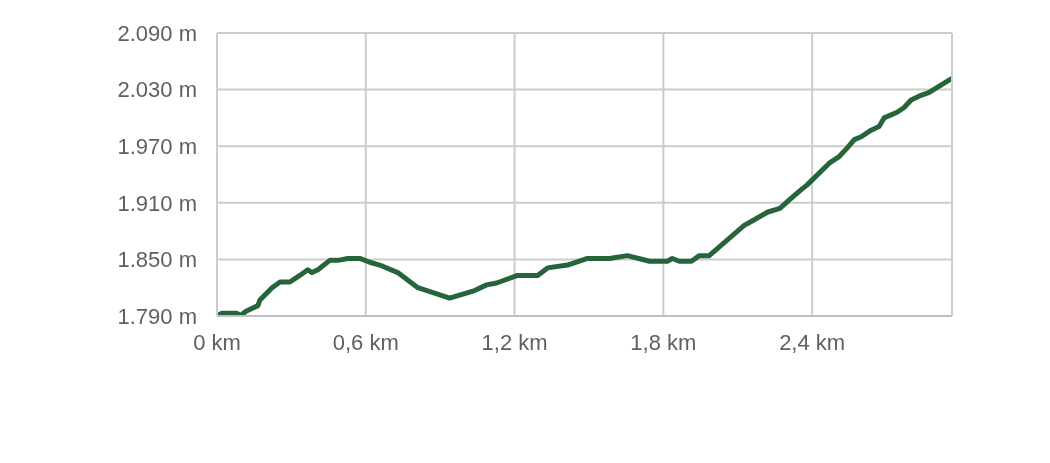 This screenshot has height=463, width=1050. What do you see at coordinates (365, 342) in the screenshot?
I see `x-tick-label: 0,6 km` at bounding box center [365, 342].